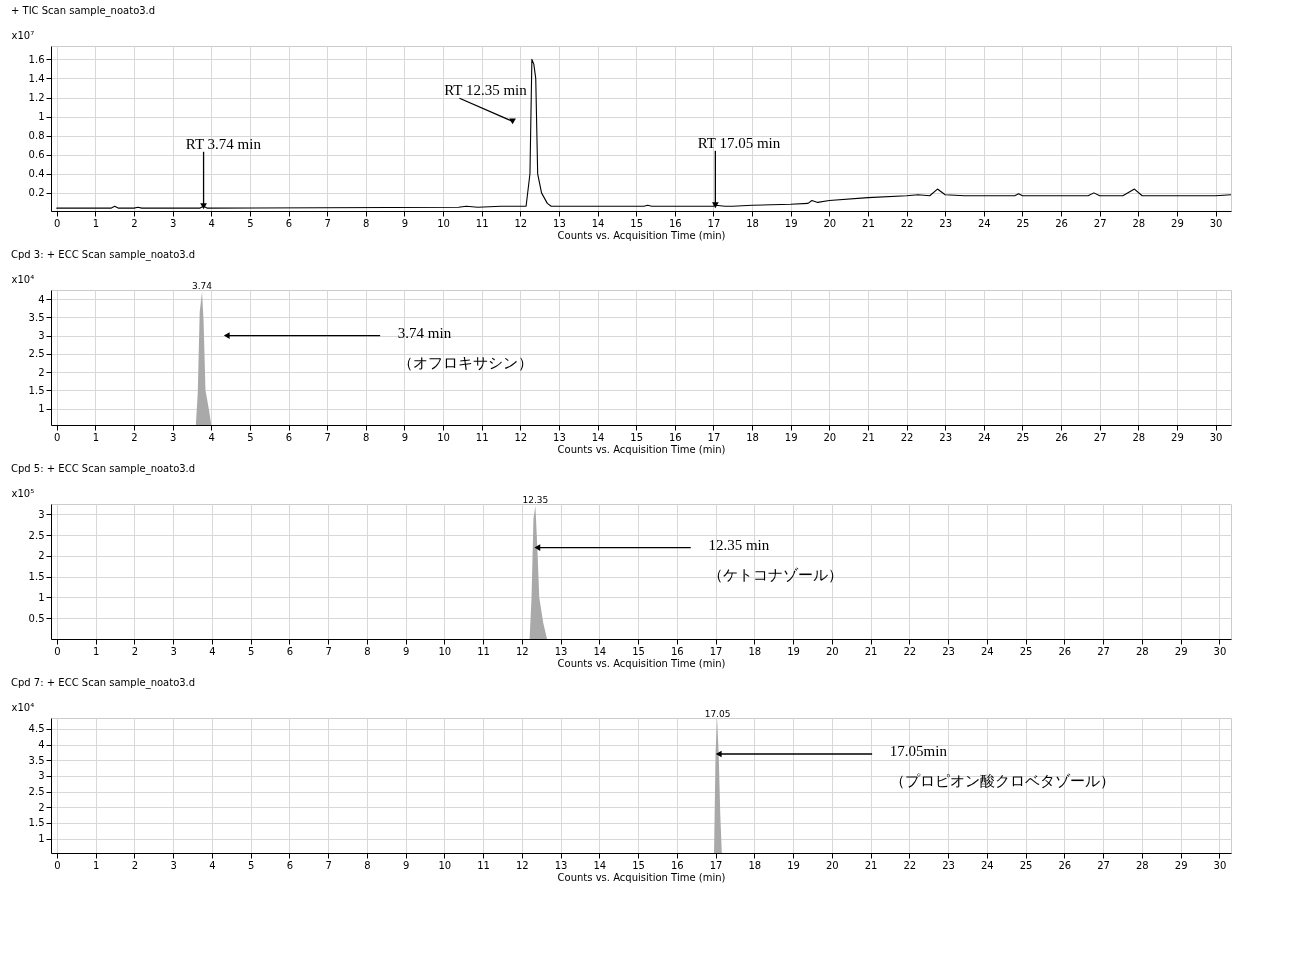 Image resolution: width=1289 pixels, height=969 pixels. I want to click on y-tick-label: 0.5, so click(36, 618).